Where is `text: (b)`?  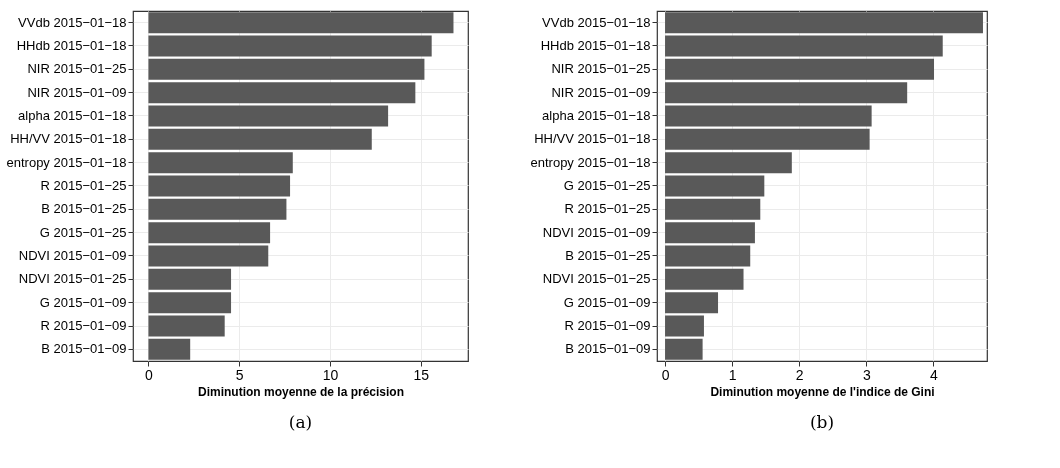
text: (b) is located at coordinates (822, 422).